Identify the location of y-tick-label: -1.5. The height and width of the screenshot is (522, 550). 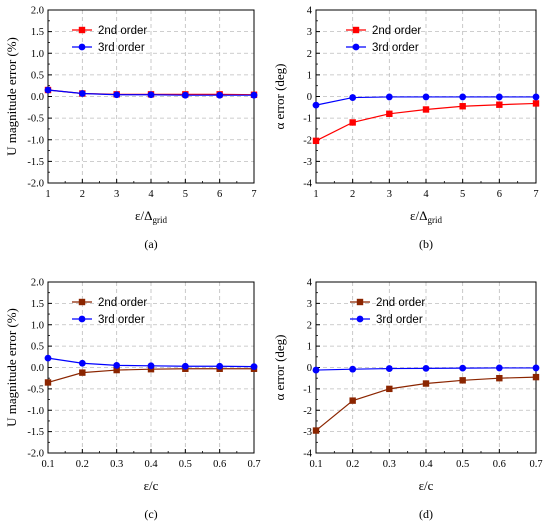
(35, 162).